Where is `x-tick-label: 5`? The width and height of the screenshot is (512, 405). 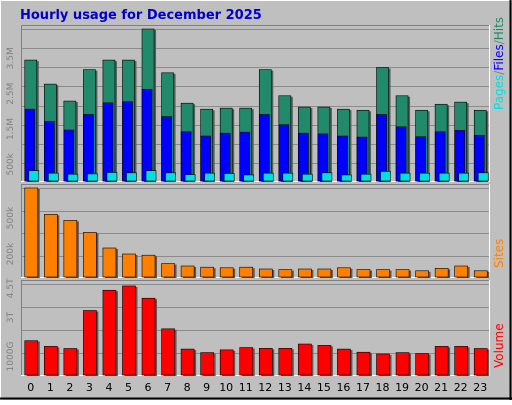
x-tick-label: 5 is located at coordinates (128, 387).